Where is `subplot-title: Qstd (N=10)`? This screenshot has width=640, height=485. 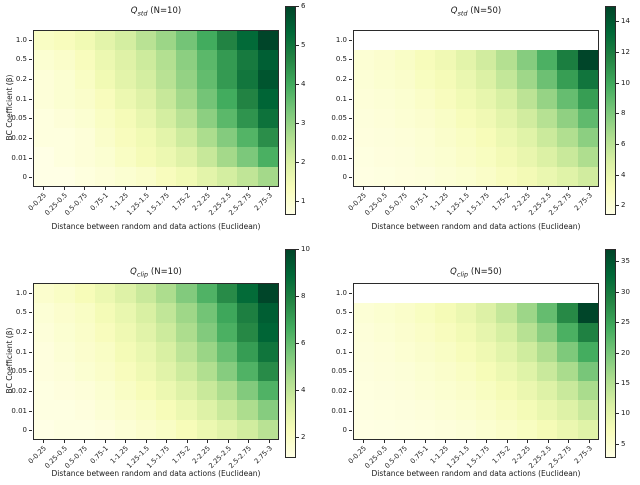
subplot-title: Qstd (N=10) is located at coordinates (156, 12).